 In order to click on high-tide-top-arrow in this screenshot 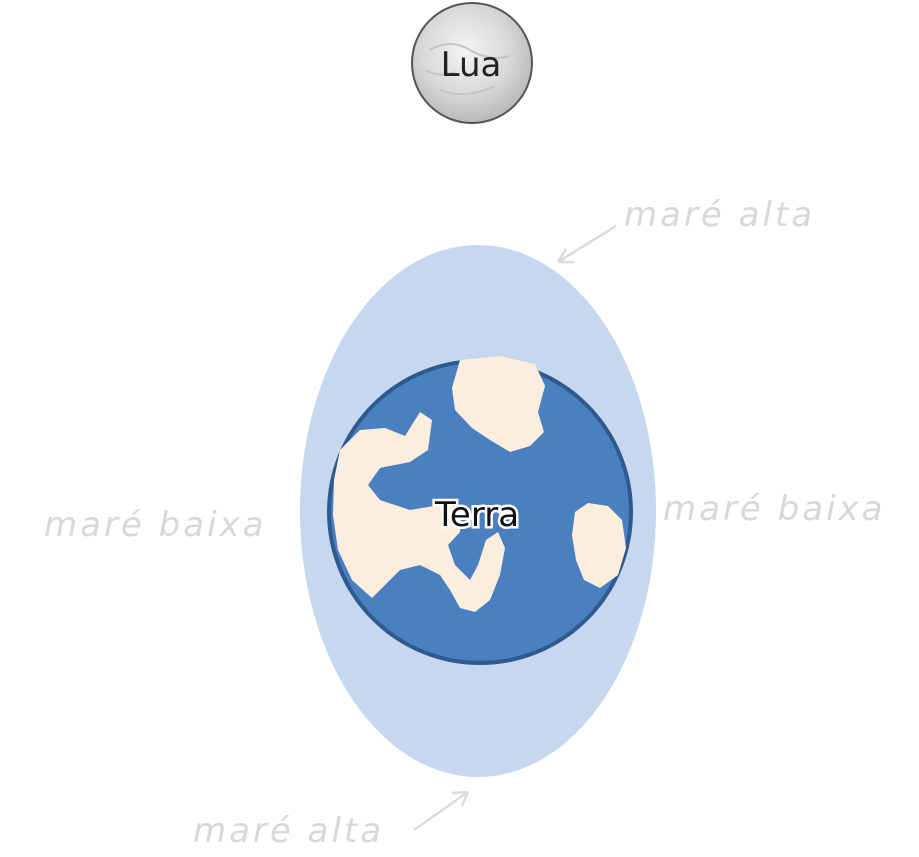, I will do `click(586, 244)`.